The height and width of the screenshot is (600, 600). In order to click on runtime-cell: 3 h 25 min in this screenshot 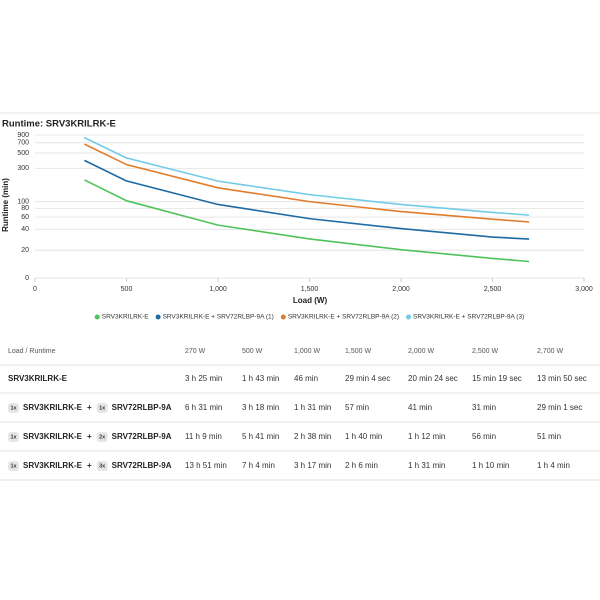, I will do `click(203, 378)`.